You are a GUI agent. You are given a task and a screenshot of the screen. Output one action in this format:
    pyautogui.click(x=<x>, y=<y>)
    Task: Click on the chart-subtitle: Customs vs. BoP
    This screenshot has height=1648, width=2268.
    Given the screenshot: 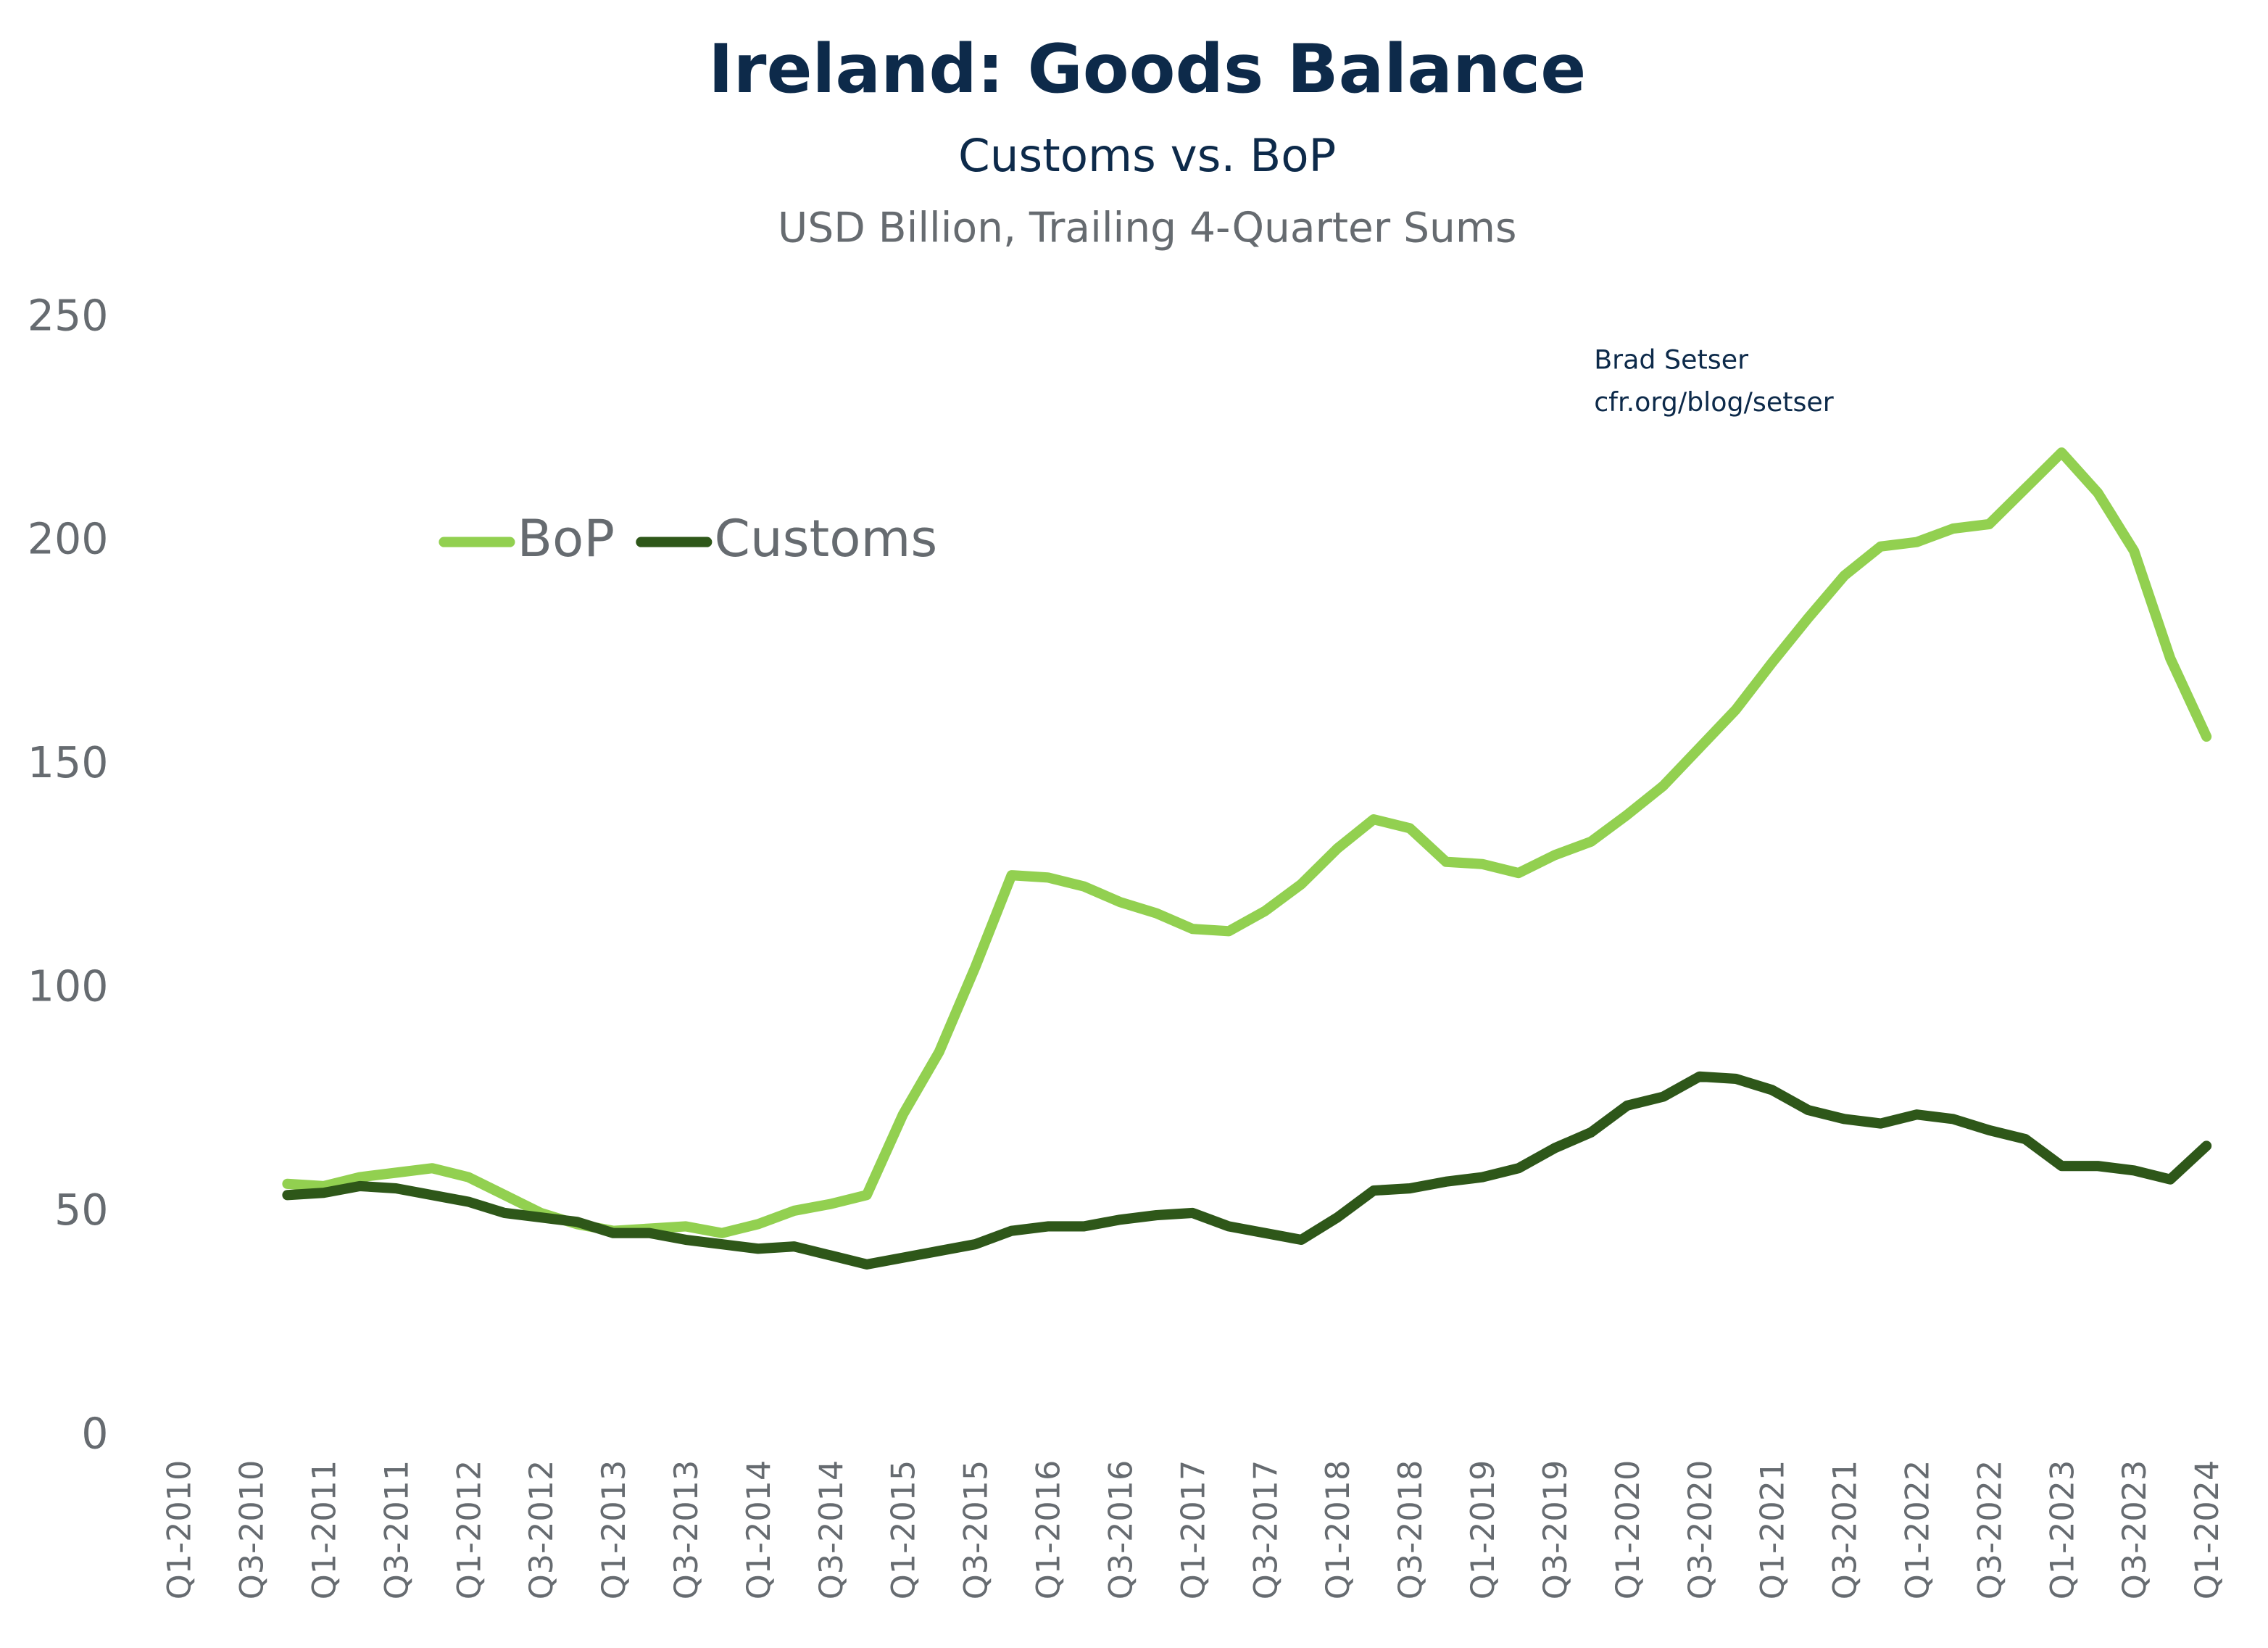 What is the action you would take?
    pyautogui.click(x=1147, y=155)
    